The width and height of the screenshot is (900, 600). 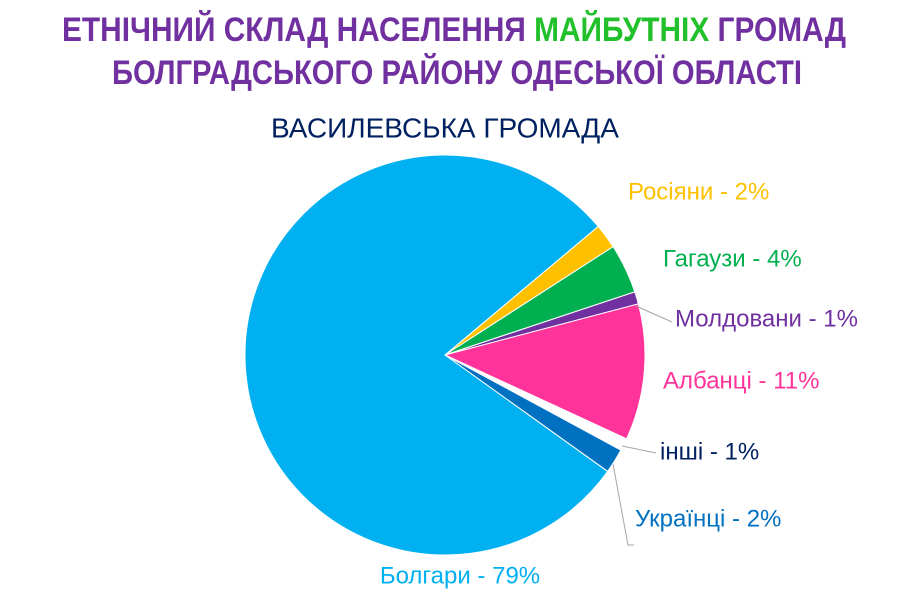 I want to click on data-label: Албанці - 11%, so click(x=741, y=380).